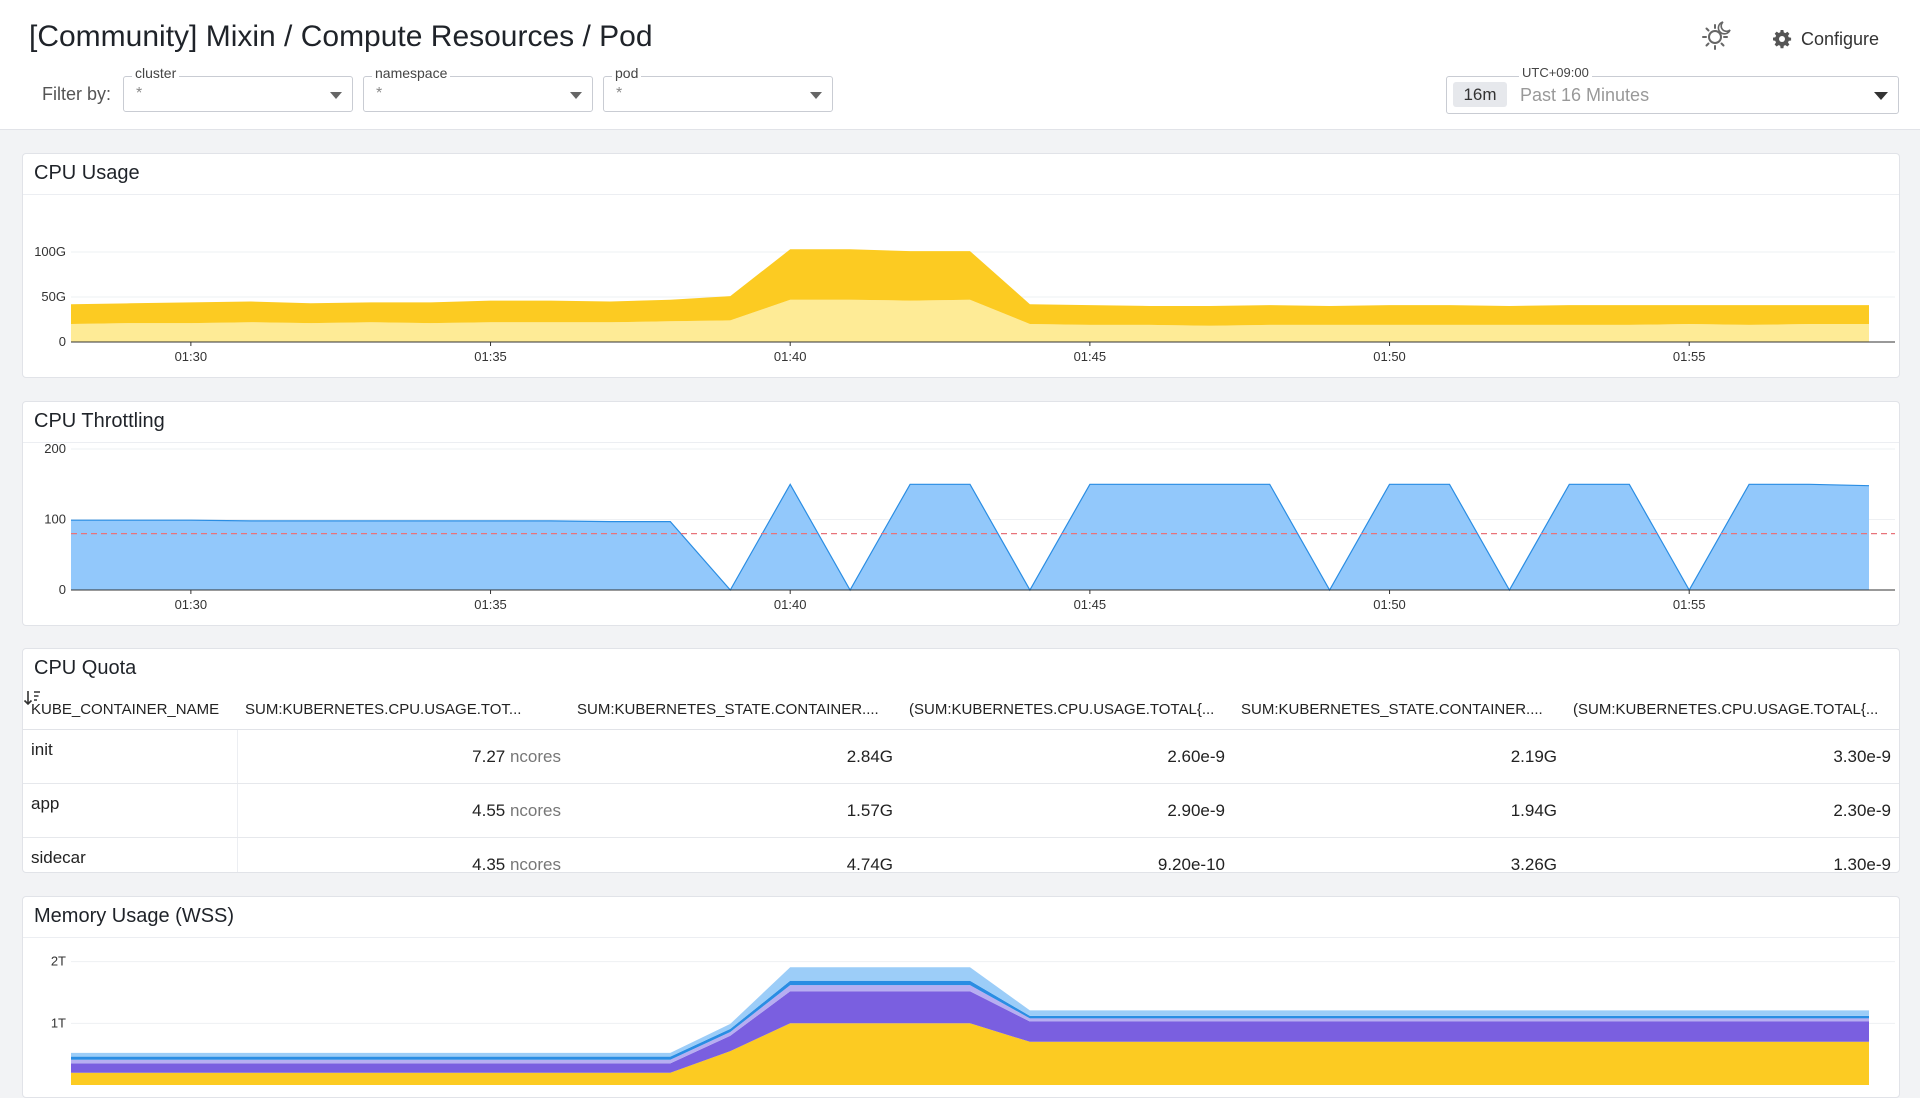 This screenshot has height=1098, width=1920. I want to click on cell-value: 4.55, so click(489, 810).